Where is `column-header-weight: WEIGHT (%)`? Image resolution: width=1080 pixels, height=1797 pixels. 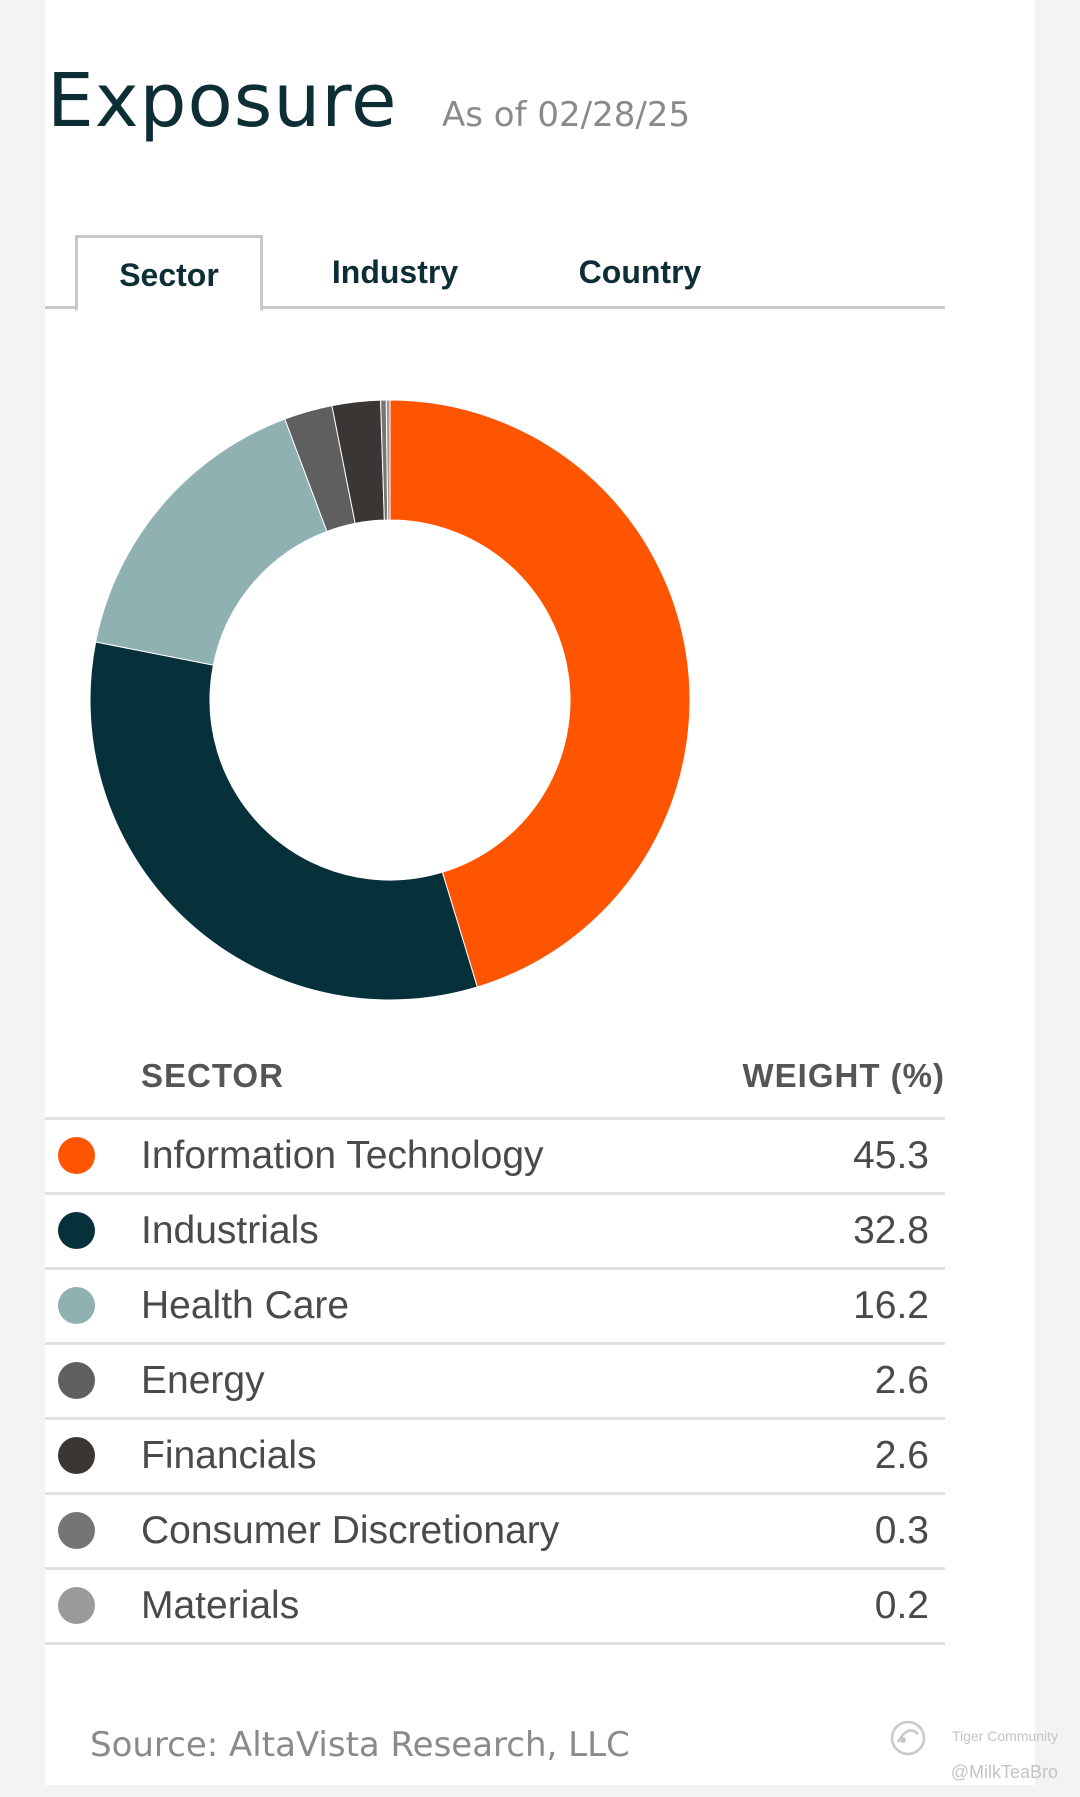 column-header-weight: WEIGHT (%) is located at coordinates (843, 1075).